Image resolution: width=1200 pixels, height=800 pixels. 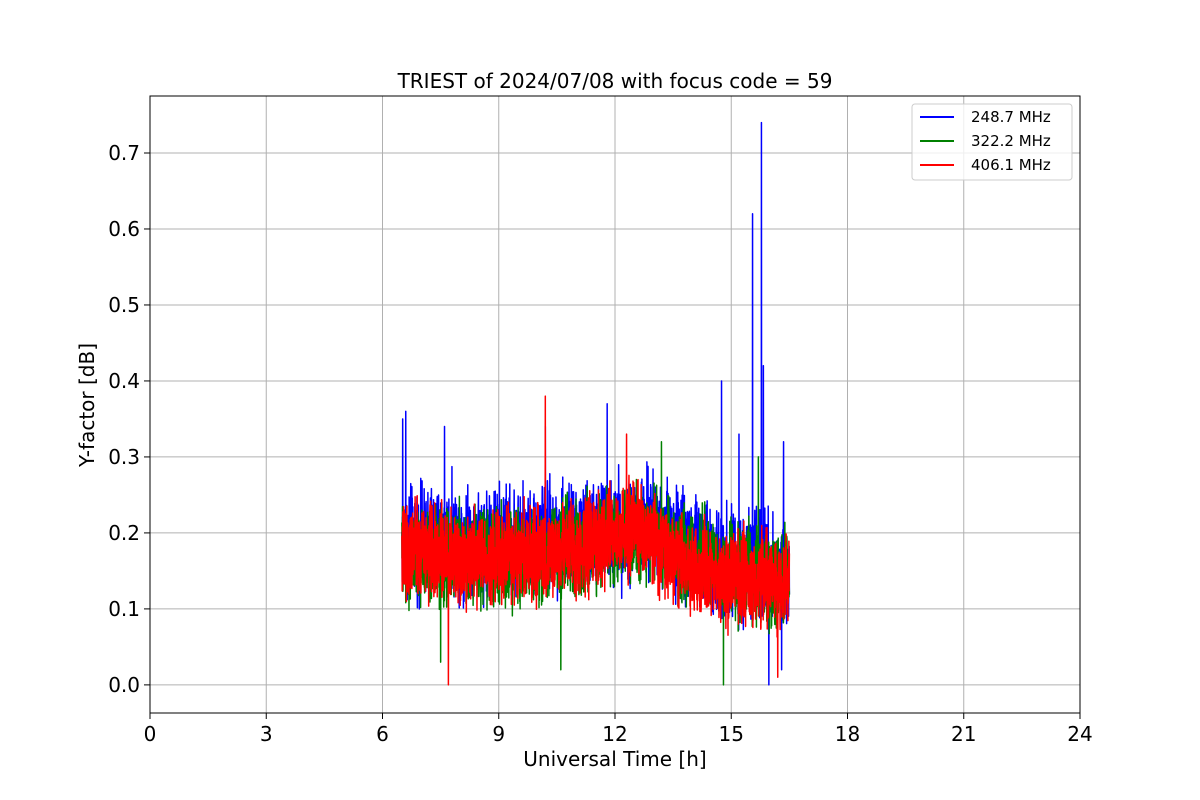 I want to click on y-tick-label: 0.3, so click(x=124, y=457).